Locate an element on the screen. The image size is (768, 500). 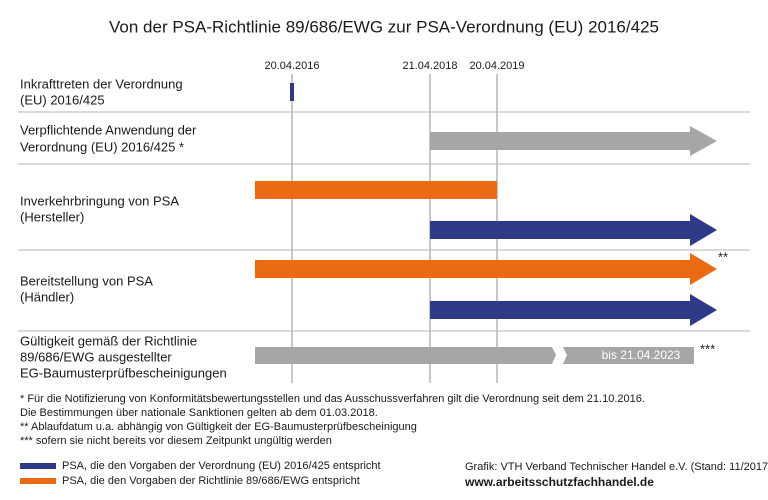
date-label: 21.04.2018 is located at coordinates (429, 66).